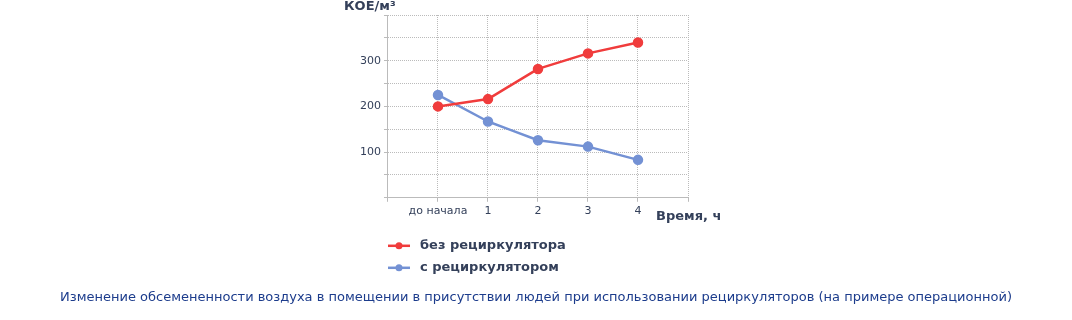  Describe the element at coordinates (370, 106) in the screenshot. I see `y-tick-label: 200` at that location.